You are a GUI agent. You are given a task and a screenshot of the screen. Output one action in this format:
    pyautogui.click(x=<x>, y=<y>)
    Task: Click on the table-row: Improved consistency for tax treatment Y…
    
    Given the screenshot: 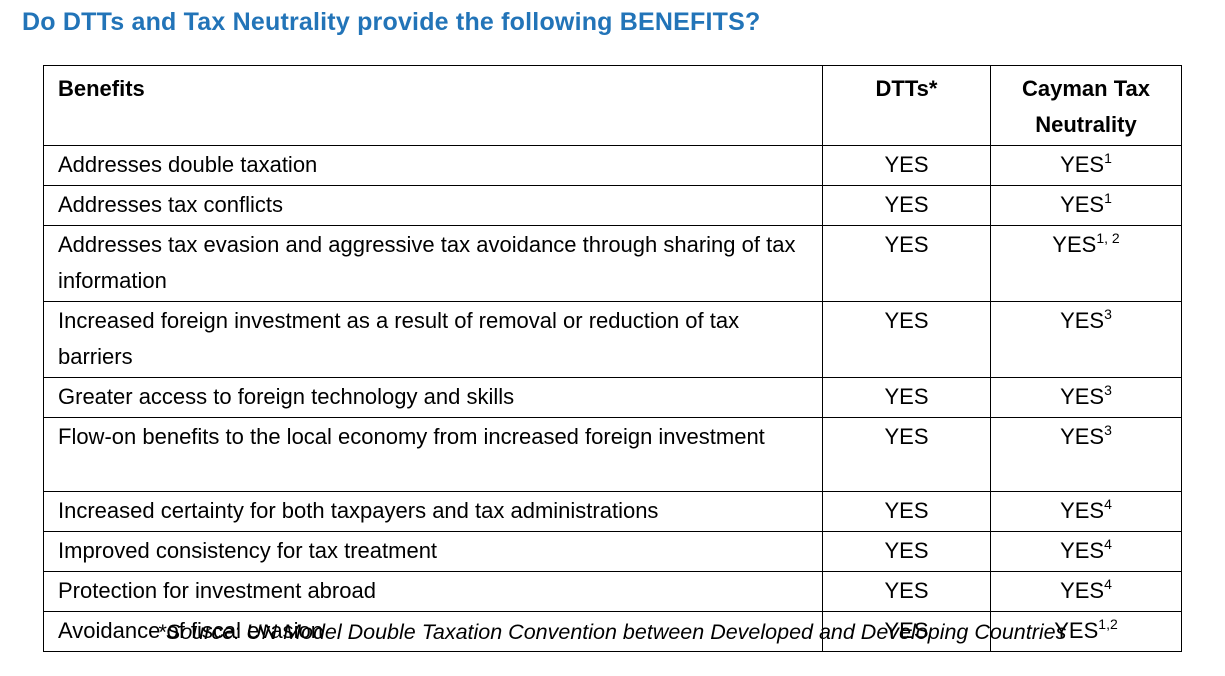 What is the action you would take?
    pyautogui.click(x=612, y=551)
    